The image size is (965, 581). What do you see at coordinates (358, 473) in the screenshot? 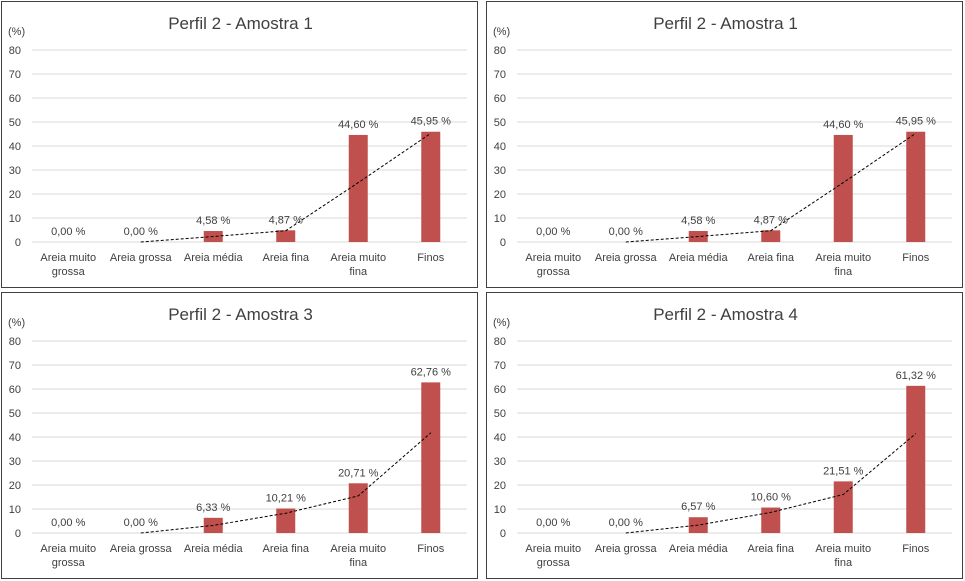
I see `data-label: 20,71 %` at bounding box center [358, 473].